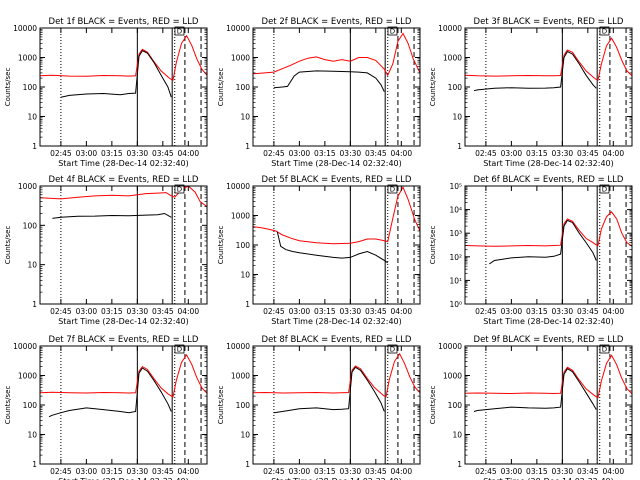  I want to click on y-tick-label: 10⁰, so click(455, 304).